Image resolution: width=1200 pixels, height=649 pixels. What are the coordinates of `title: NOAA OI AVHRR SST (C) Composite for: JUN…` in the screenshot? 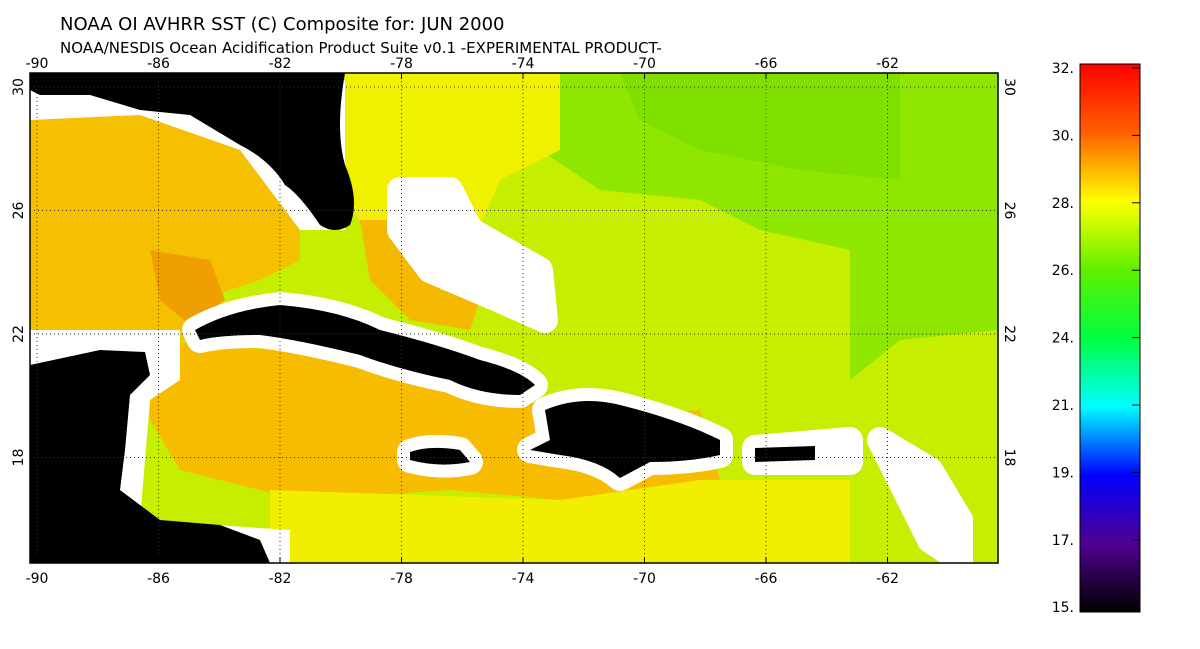 It's located at (282, 24).